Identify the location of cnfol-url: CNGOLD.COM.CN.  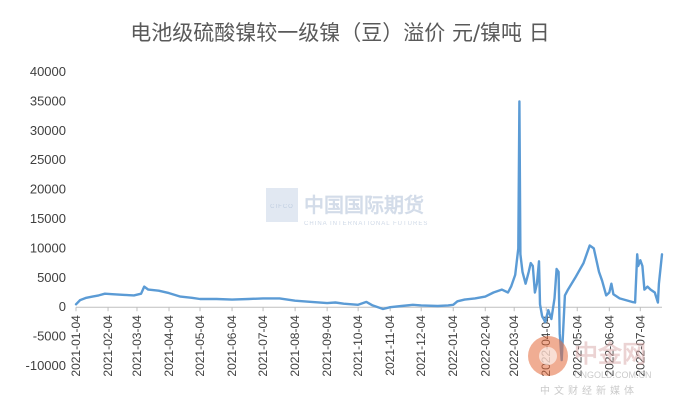
(613, 375).